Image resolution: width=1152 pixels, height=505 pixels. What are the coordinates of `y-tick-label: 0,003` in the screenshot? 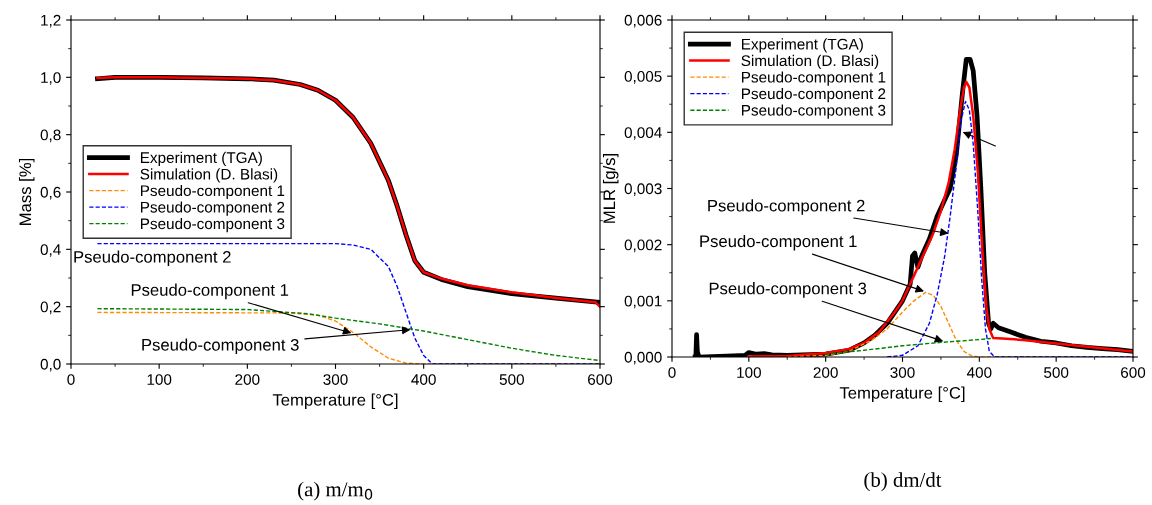 It's located at (643, 189).